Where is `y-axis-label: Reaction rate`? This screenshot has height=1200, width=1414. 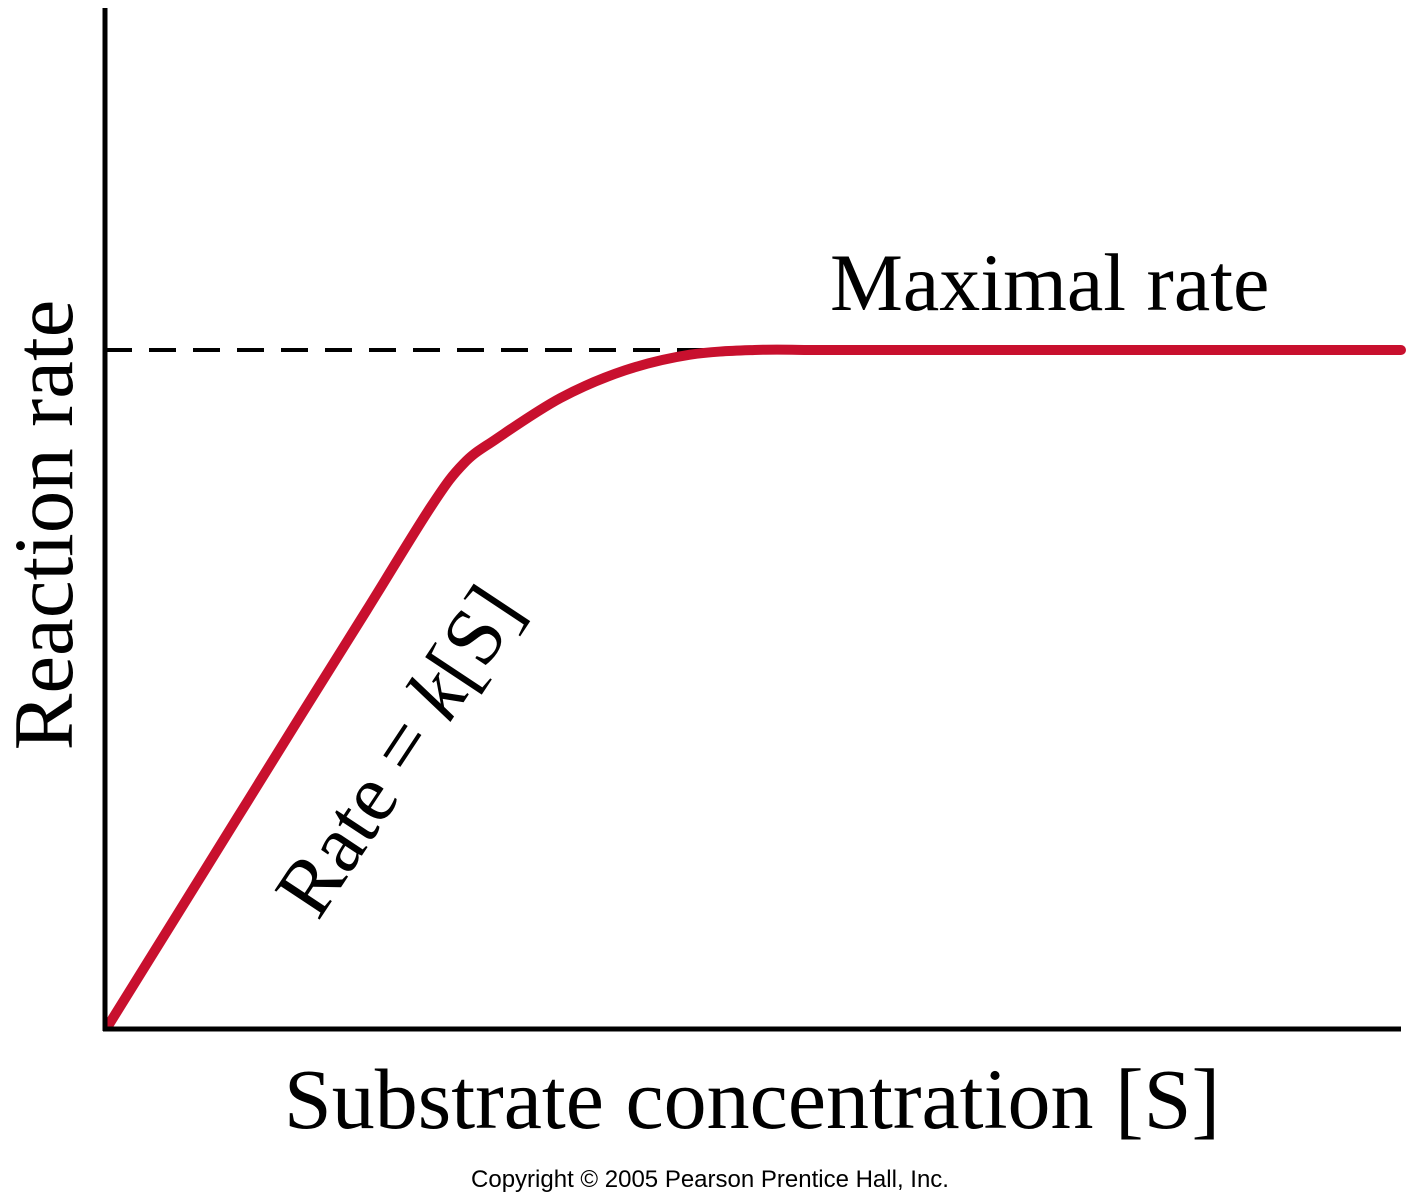
y-axis-label: Reaction rate is located at coordinates (45, 525).